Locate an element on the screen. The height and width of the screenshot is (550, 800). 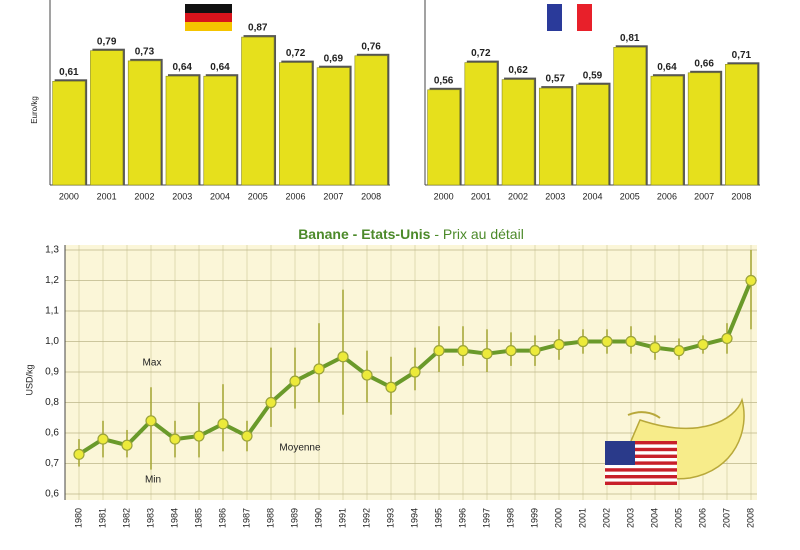
y-tick-label: 1,0 is located at coordinates (52, 341).